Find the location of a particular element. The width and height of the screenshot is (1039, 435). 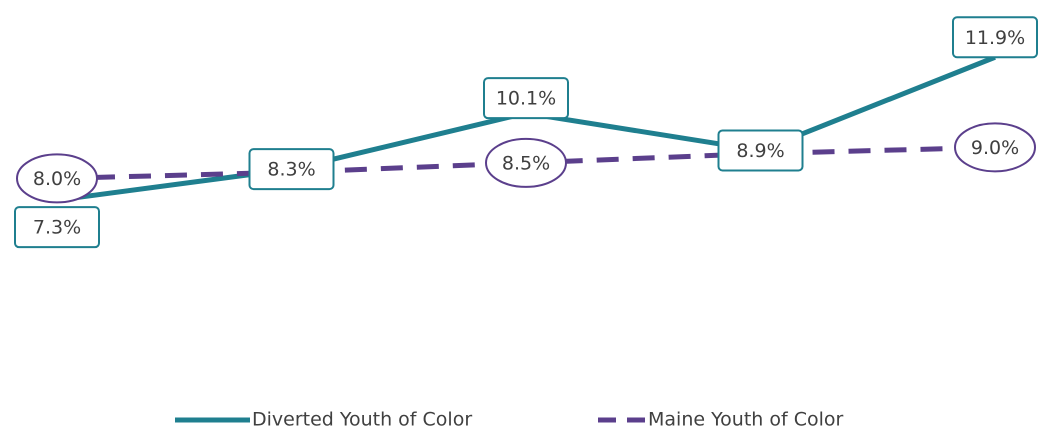

data-label: 10.1% is located at coordinates (526, 99).